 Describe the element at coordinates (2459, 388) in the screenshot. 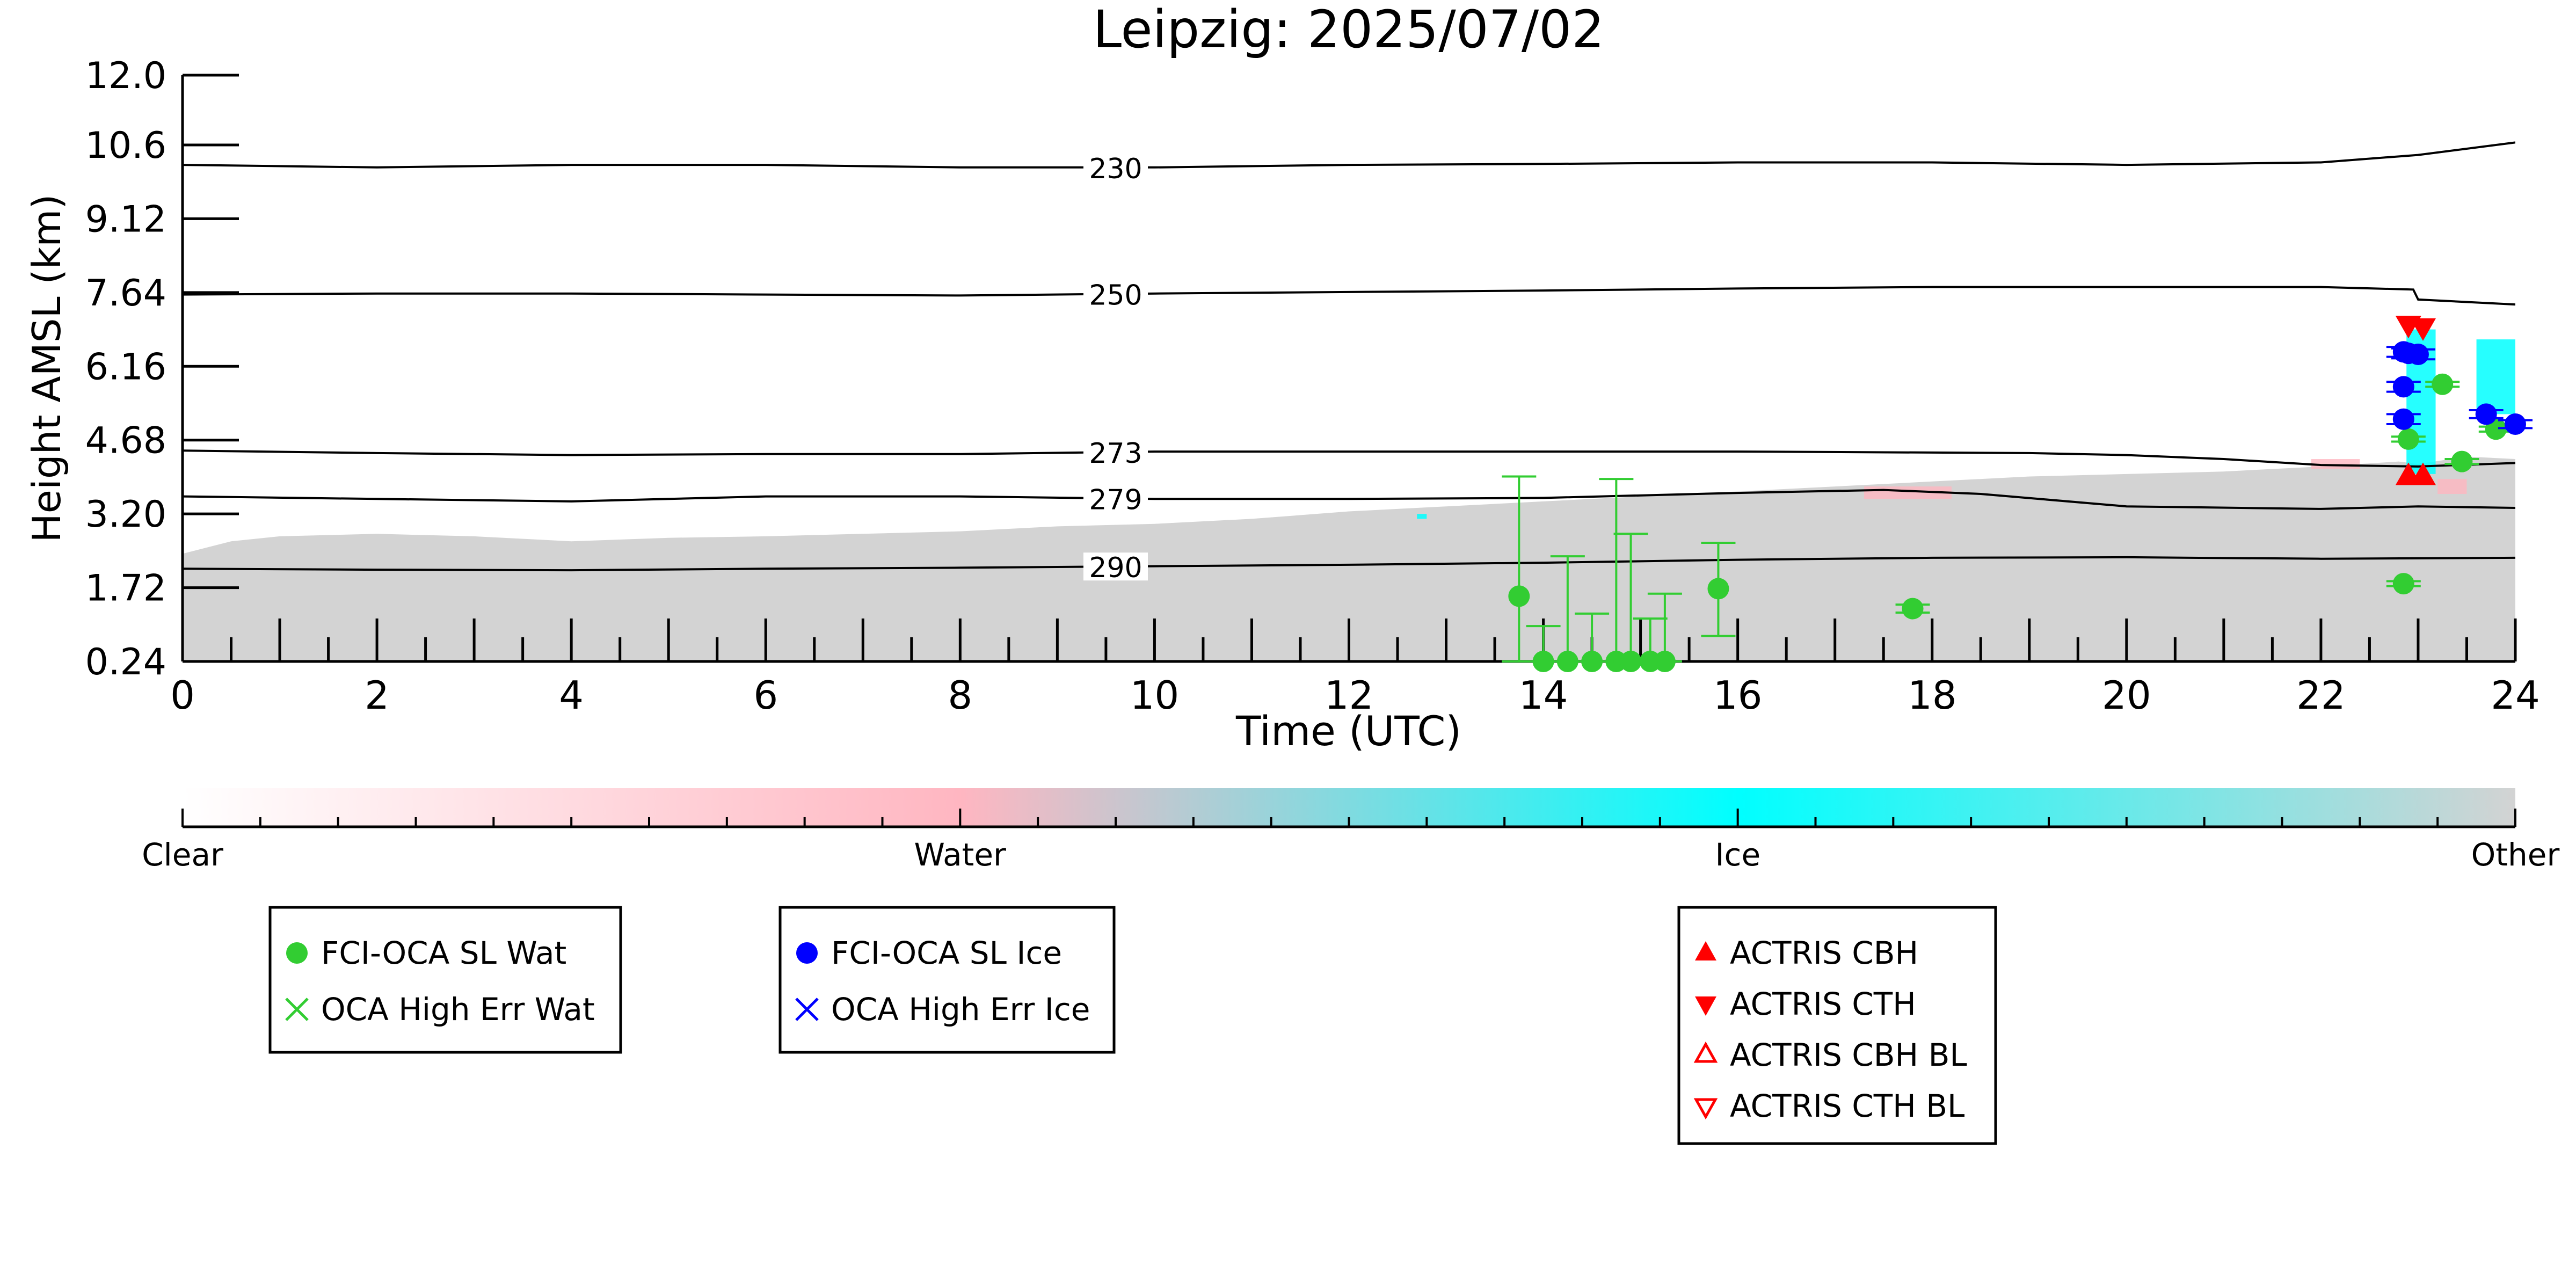

I see `series-fci-oca-sl-ice` at that location.